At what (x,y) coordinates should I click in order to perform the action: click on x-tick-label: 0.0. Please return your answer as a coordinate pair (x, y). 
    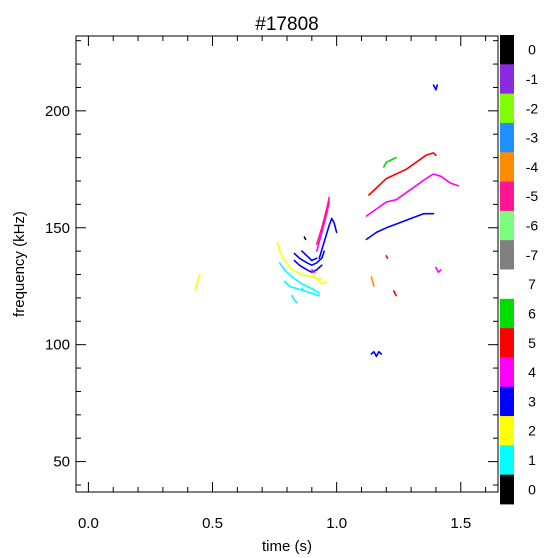
    Looking at the image, I should click on (88, 523).